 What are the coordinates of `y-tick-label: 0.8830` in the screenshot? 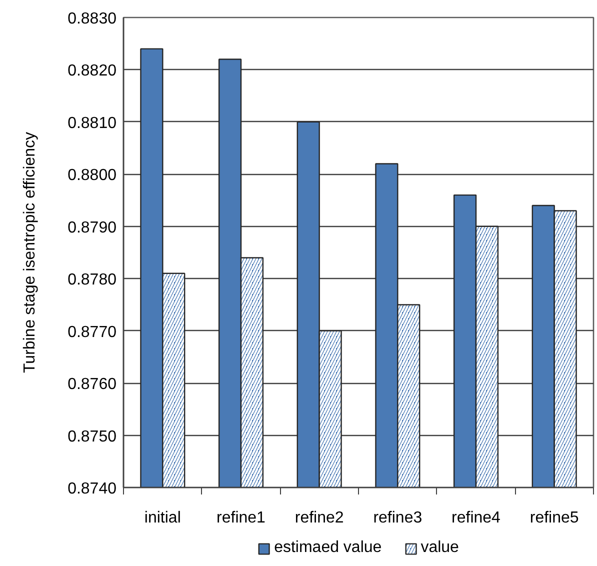 It's located at (92, 19).